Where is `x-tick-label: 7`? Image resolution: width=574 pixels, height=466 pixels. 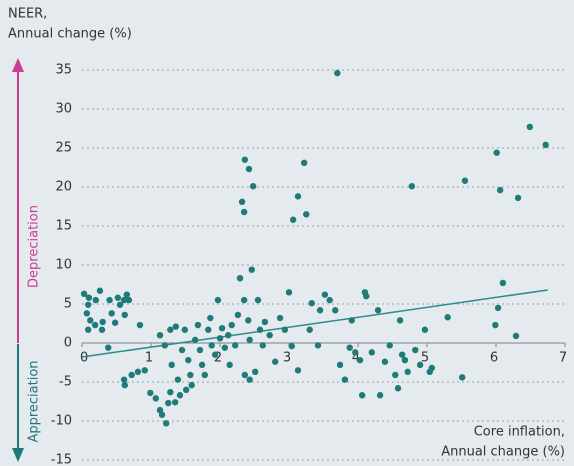
x-tick-label: 7 is located at coordinates (563, 358).